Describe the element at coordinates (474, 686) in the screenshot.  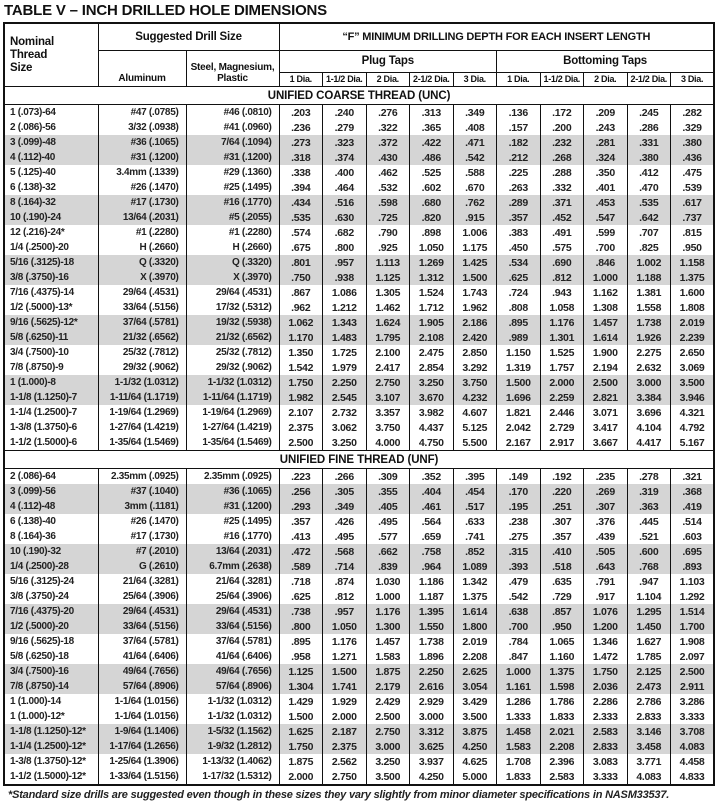
I see `plug-depth-cell-4: 3.054` at that location.